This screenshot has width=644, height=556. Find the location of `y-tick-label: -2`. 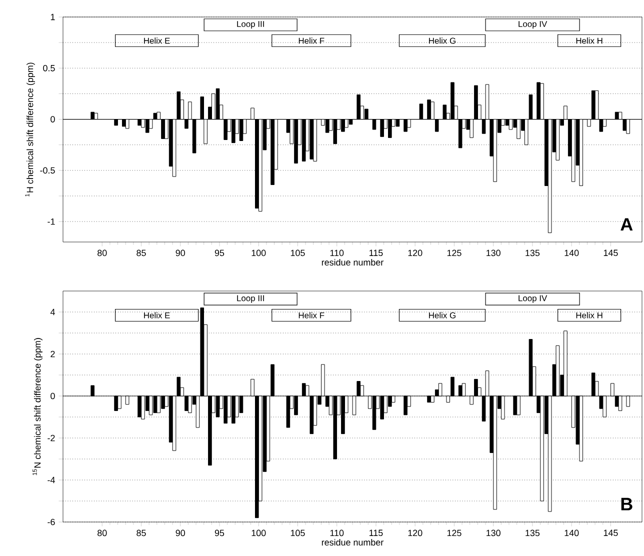

y-tick-label: -2 is located at coordinates (51, 438).